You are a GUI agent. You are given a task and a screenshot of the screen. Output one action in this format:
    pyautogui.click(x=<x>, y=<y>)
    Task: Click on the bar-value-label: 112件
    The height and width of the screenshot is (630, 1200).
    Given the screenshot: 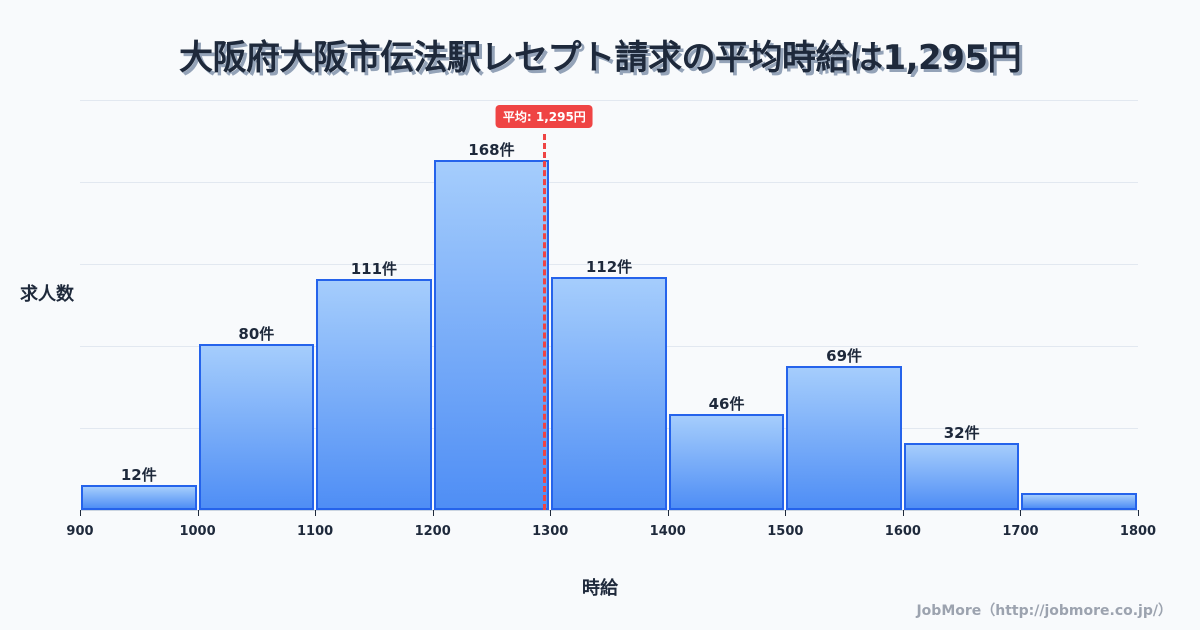 What is the action you would take?
    pyautogui.click(x=609, y=266)
    